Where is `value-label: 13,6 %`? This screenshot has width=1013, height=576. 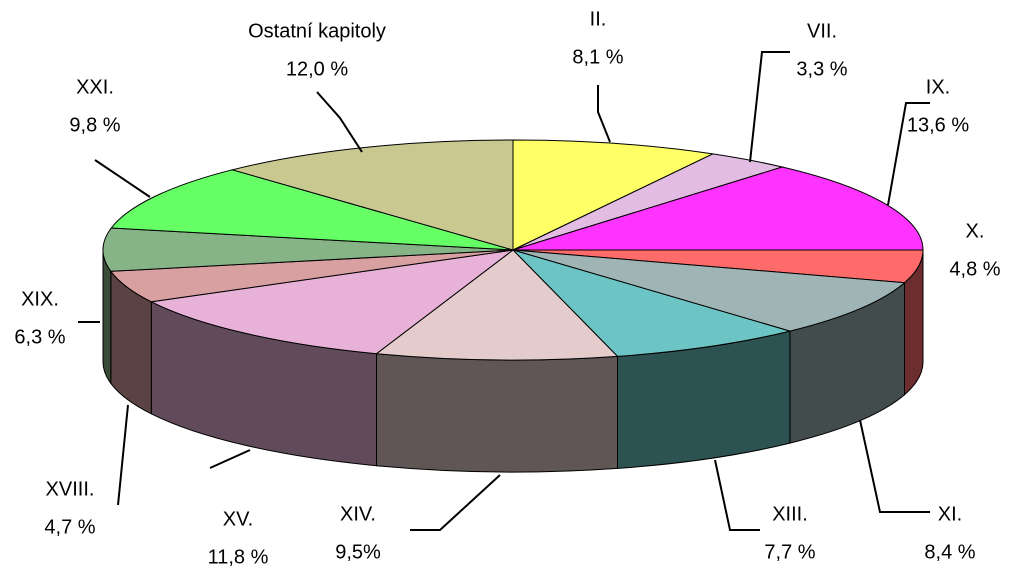 value-label: 13,6 % is located at coordinates (938, 125).